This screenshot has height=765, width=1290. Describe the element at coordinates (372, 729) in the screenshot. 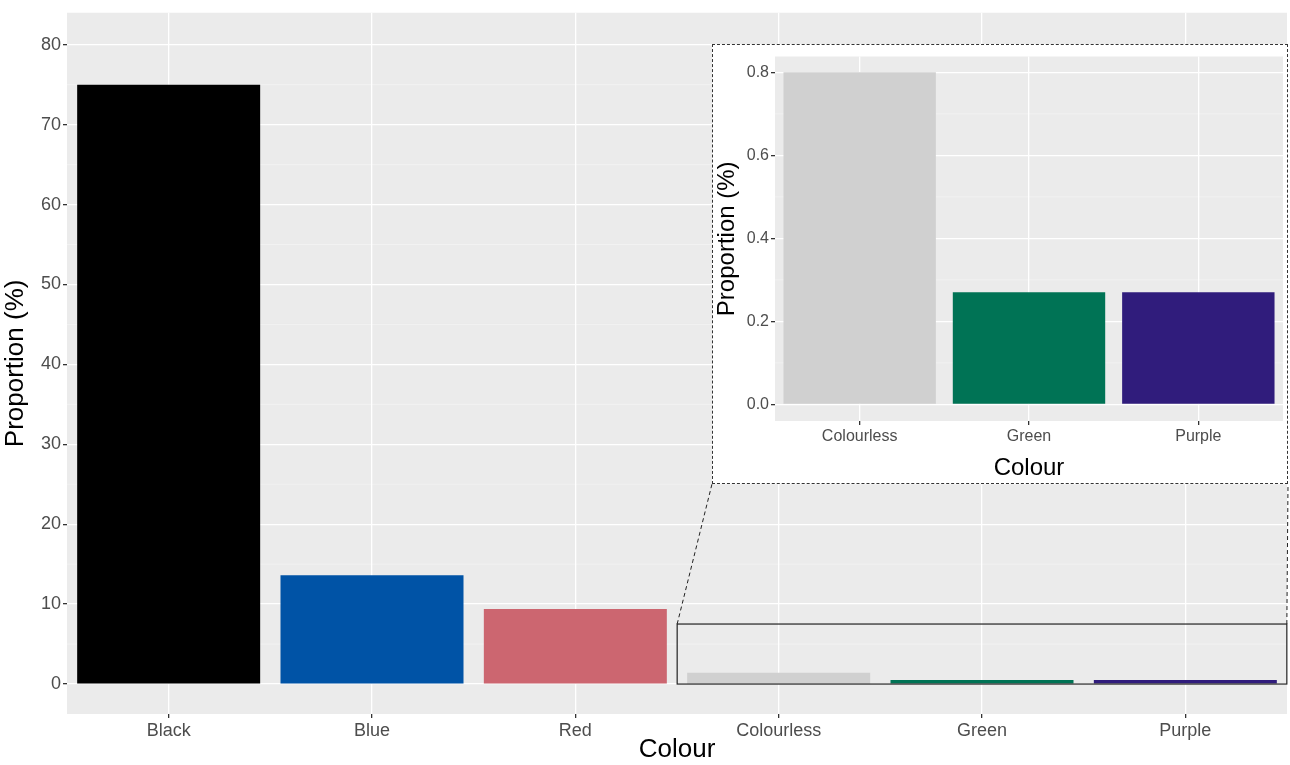

I see `x-tick-label: Blue` at that location.